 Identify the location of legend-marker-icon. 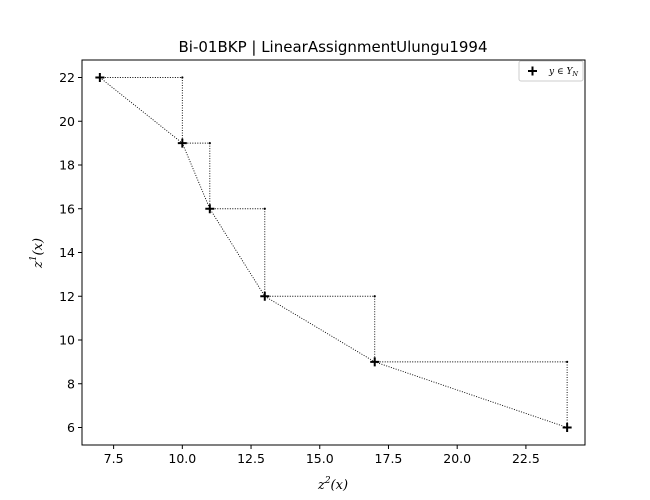
(532, 71).